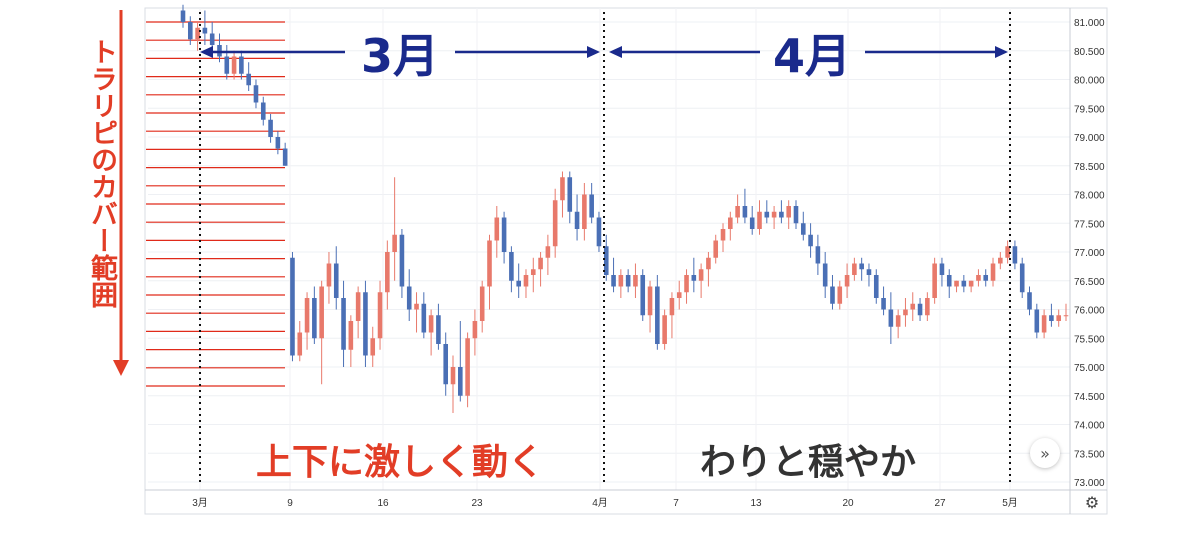 The image size is (1200, 538). I want to click on april-label: 4月, so click(812, 56).